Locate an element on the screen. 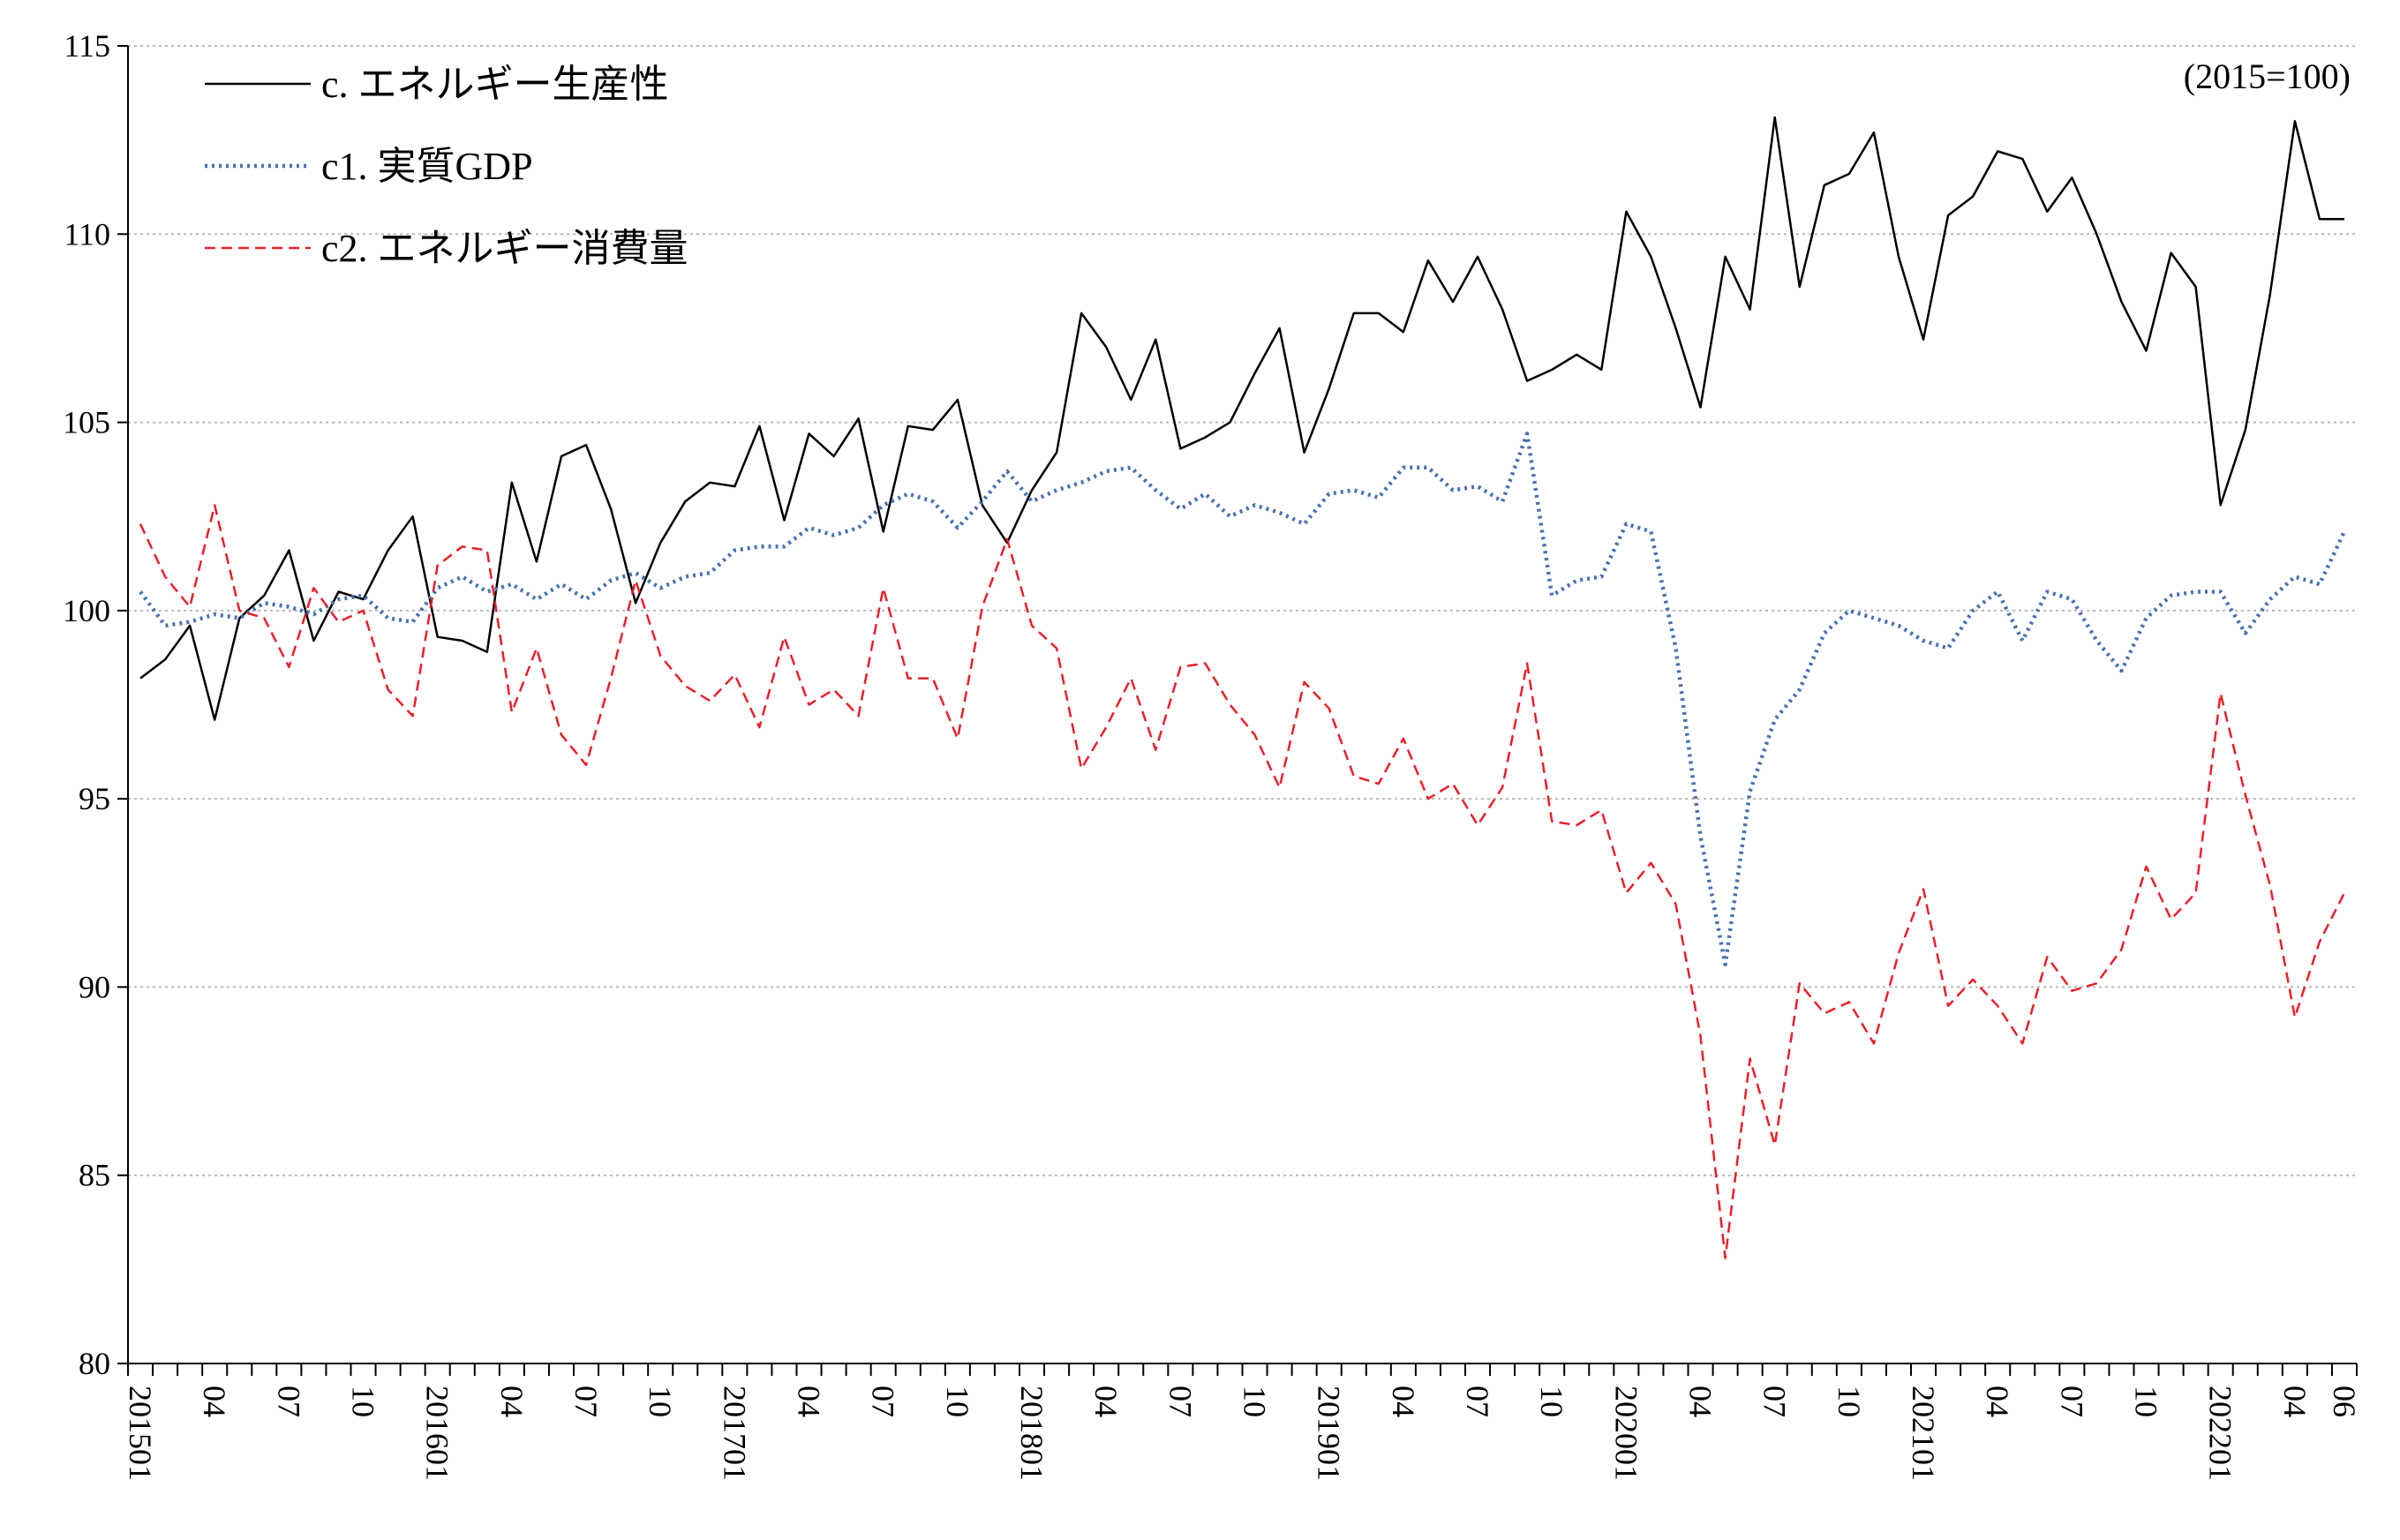 This screenshot has height=1540, width=2400. unit-note: (2015=100) is located at coordinates (2267, 76).